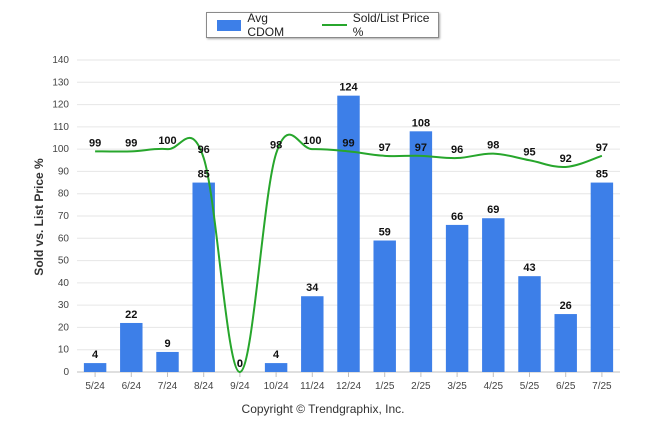  What do you see at coordinates (60, 105) in the screenshot?
I see `y-tick-label: 120` at bounding box center [60, 105].